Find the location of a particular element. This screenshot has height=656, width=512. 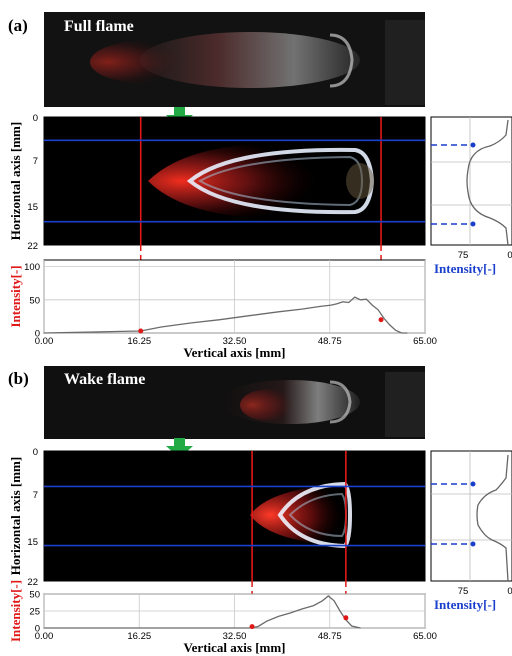

photo-b is located at coordinates (234, 402).